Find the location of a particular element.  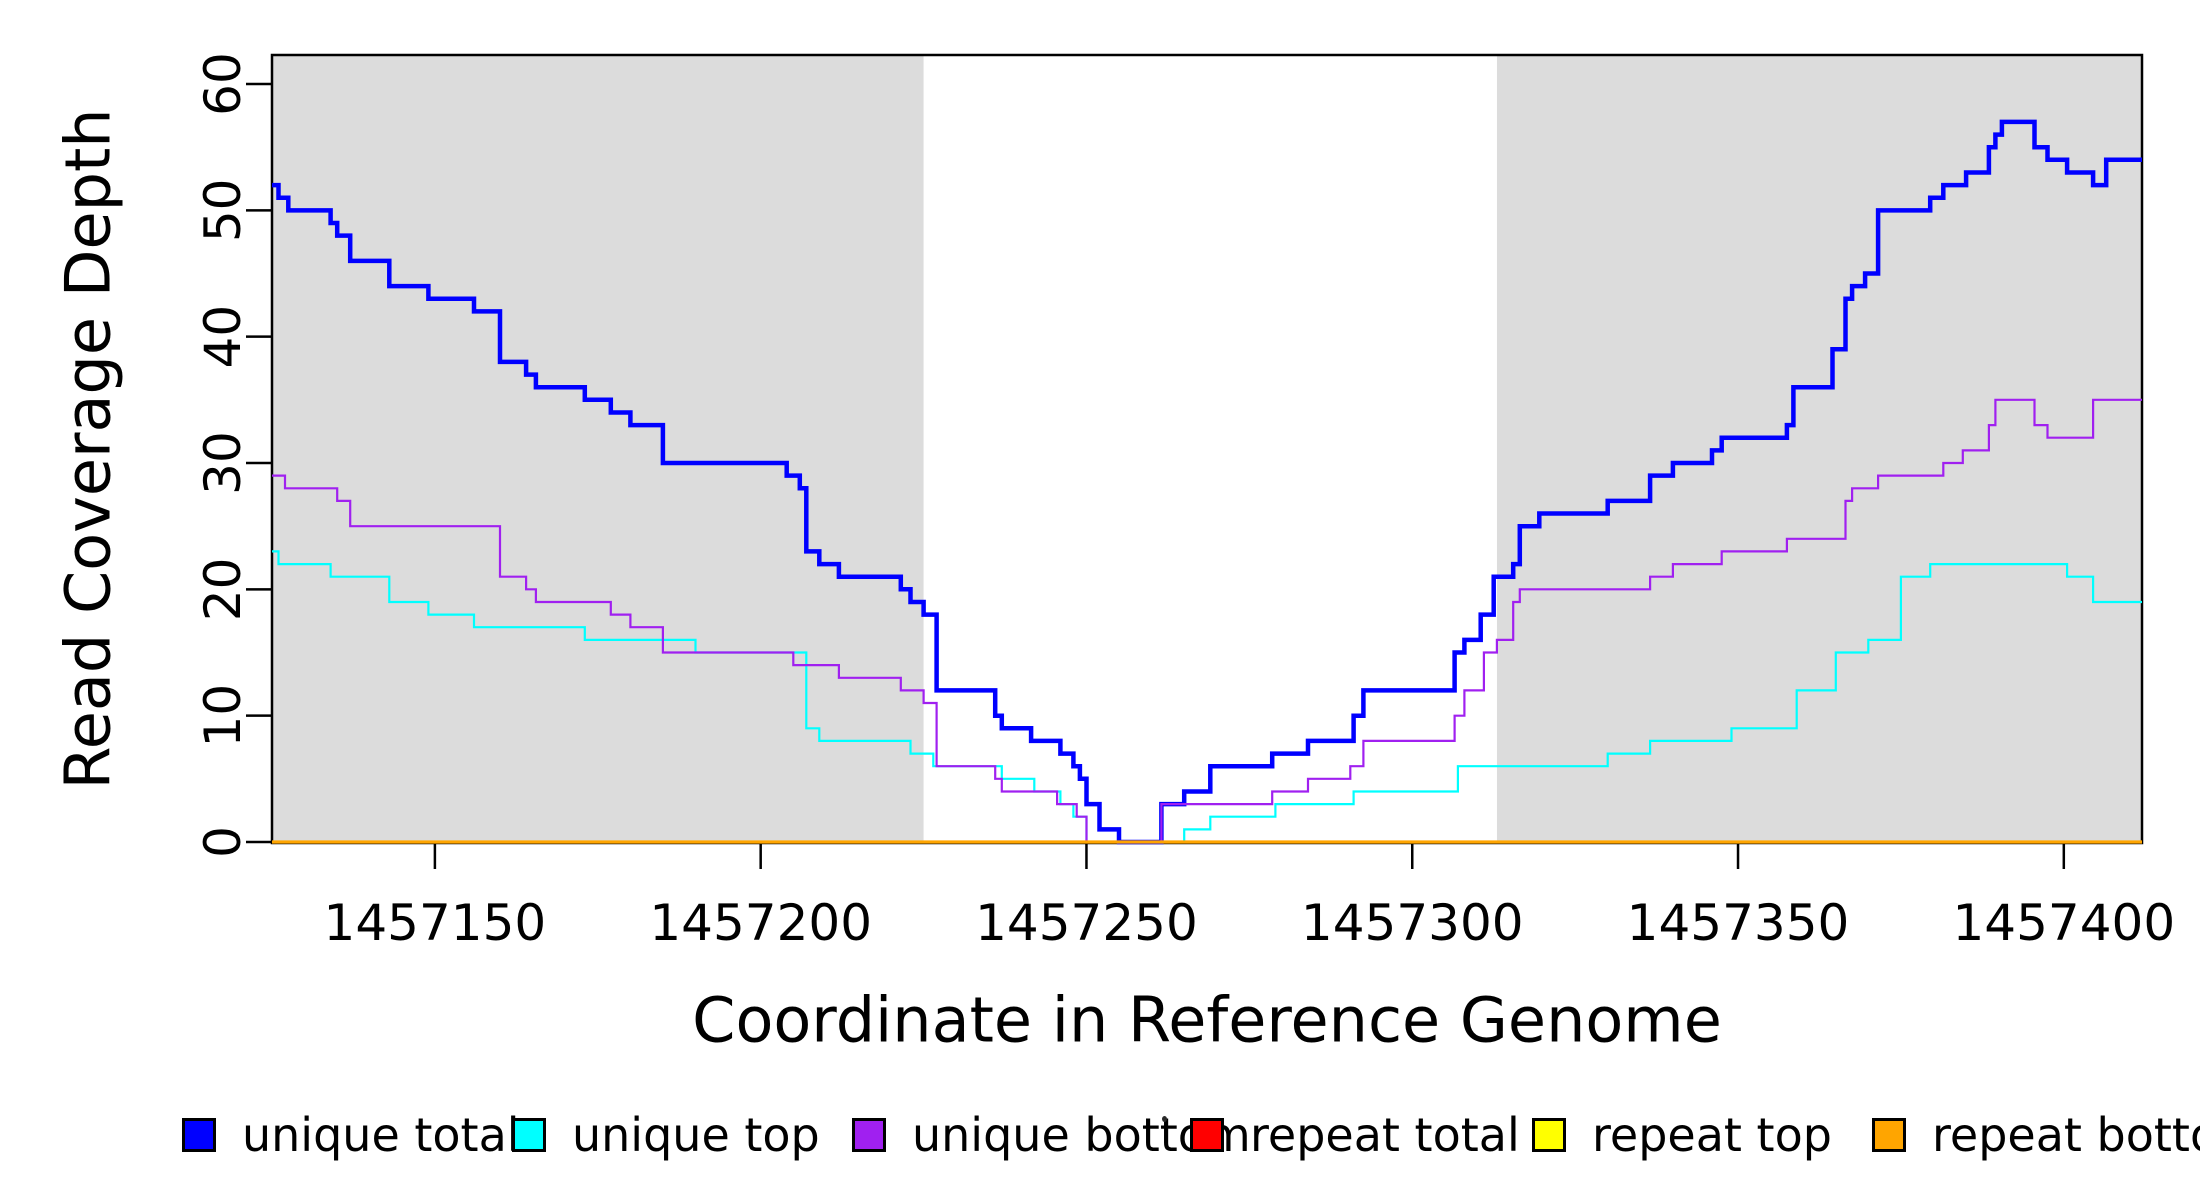

legend-item-unique-total: unique total is located at coordinates (351, 1135).